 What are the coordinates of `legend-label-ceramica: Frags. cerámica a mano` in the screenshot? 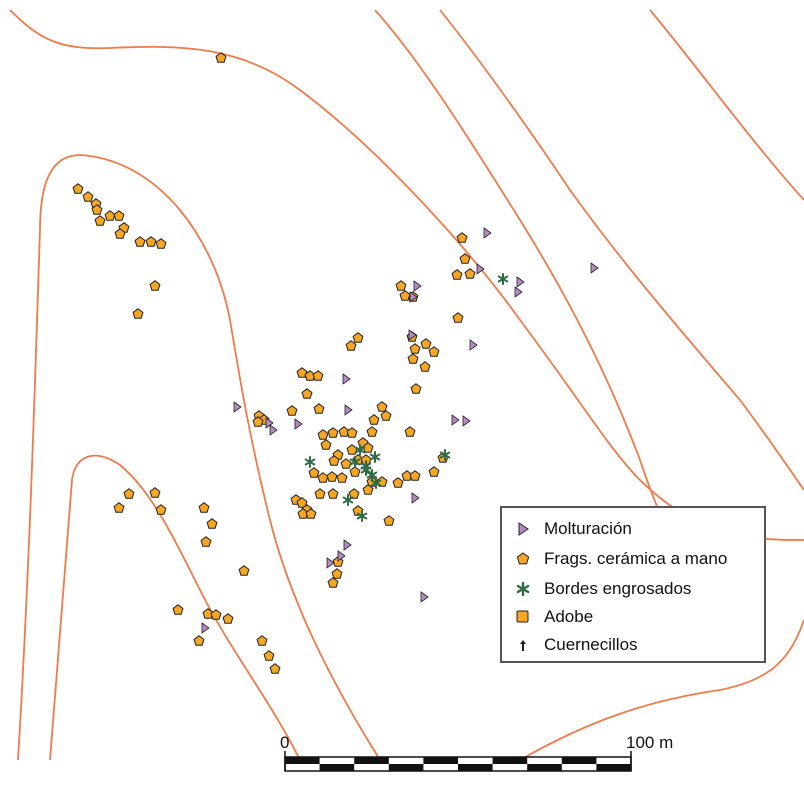 It's located at (636, 558).